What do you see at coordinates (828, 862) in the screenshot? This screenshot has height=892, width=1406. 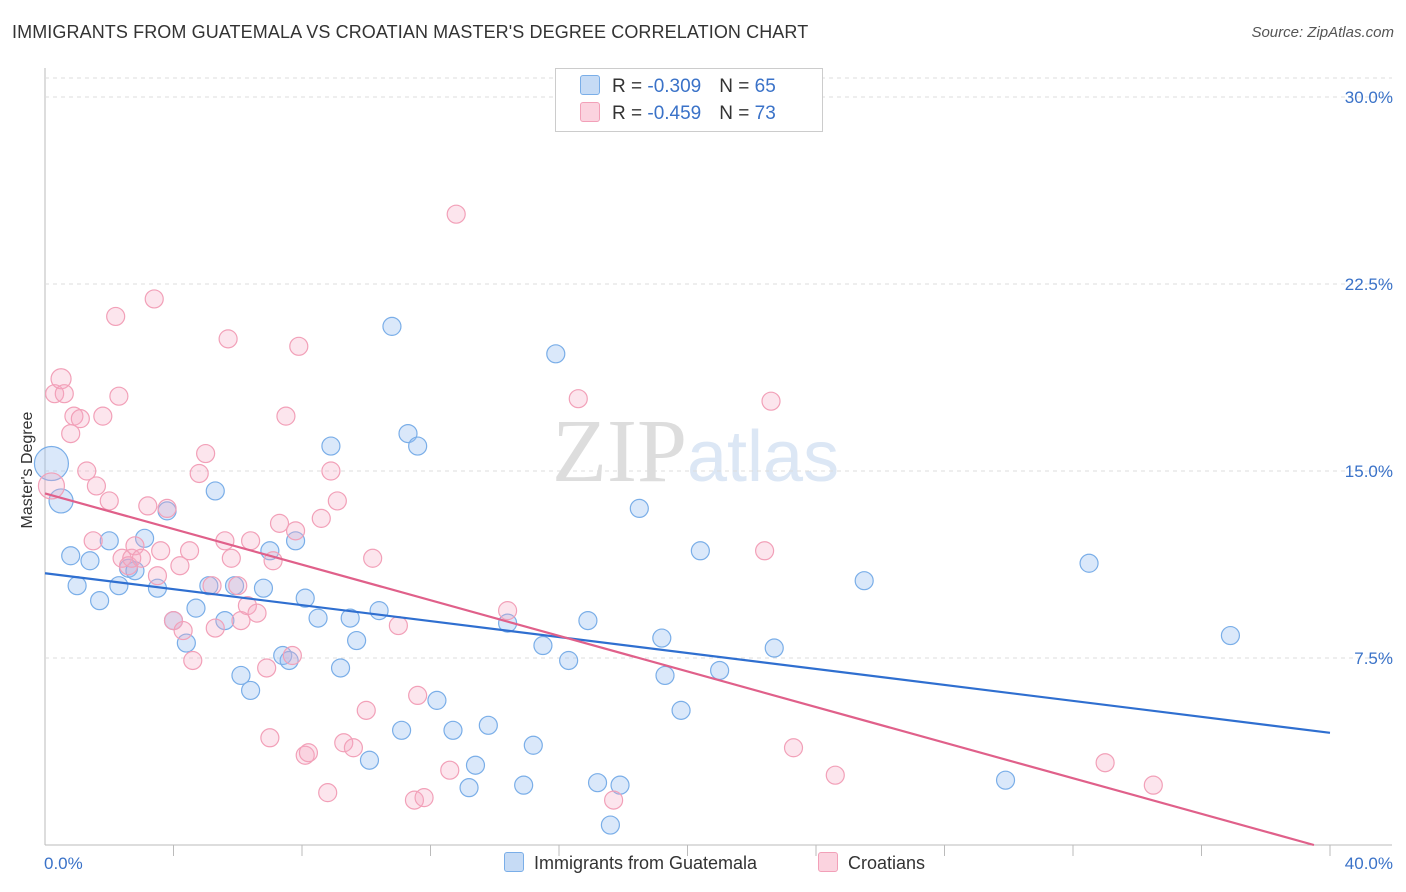 I see `bottom-legend-swatch-croatians` at bounding box center [828, 862].